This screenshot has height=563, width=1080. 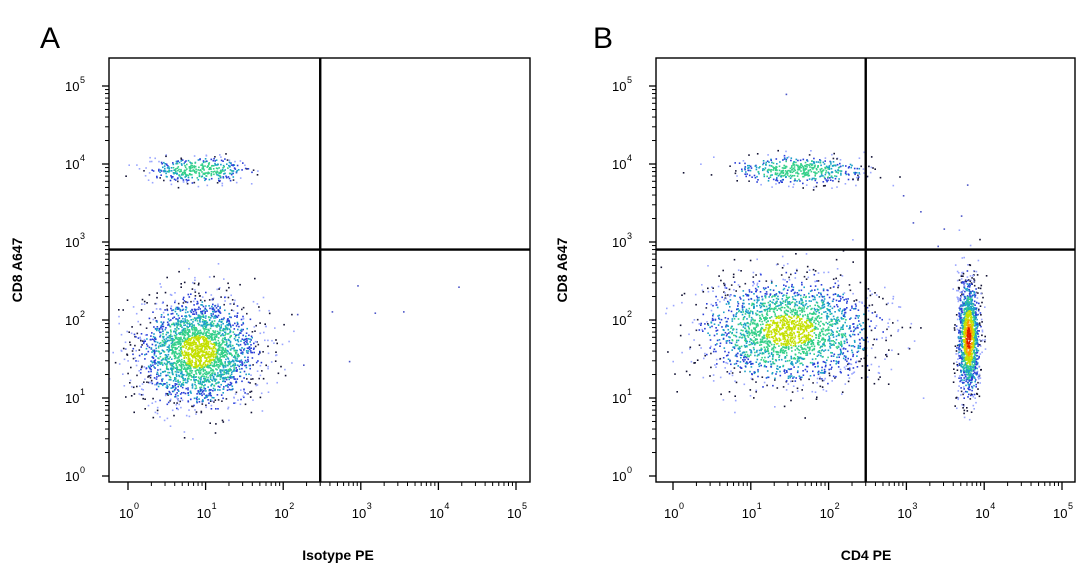 I want to click on y-tick-label: 10, so click(x=72, y=164).